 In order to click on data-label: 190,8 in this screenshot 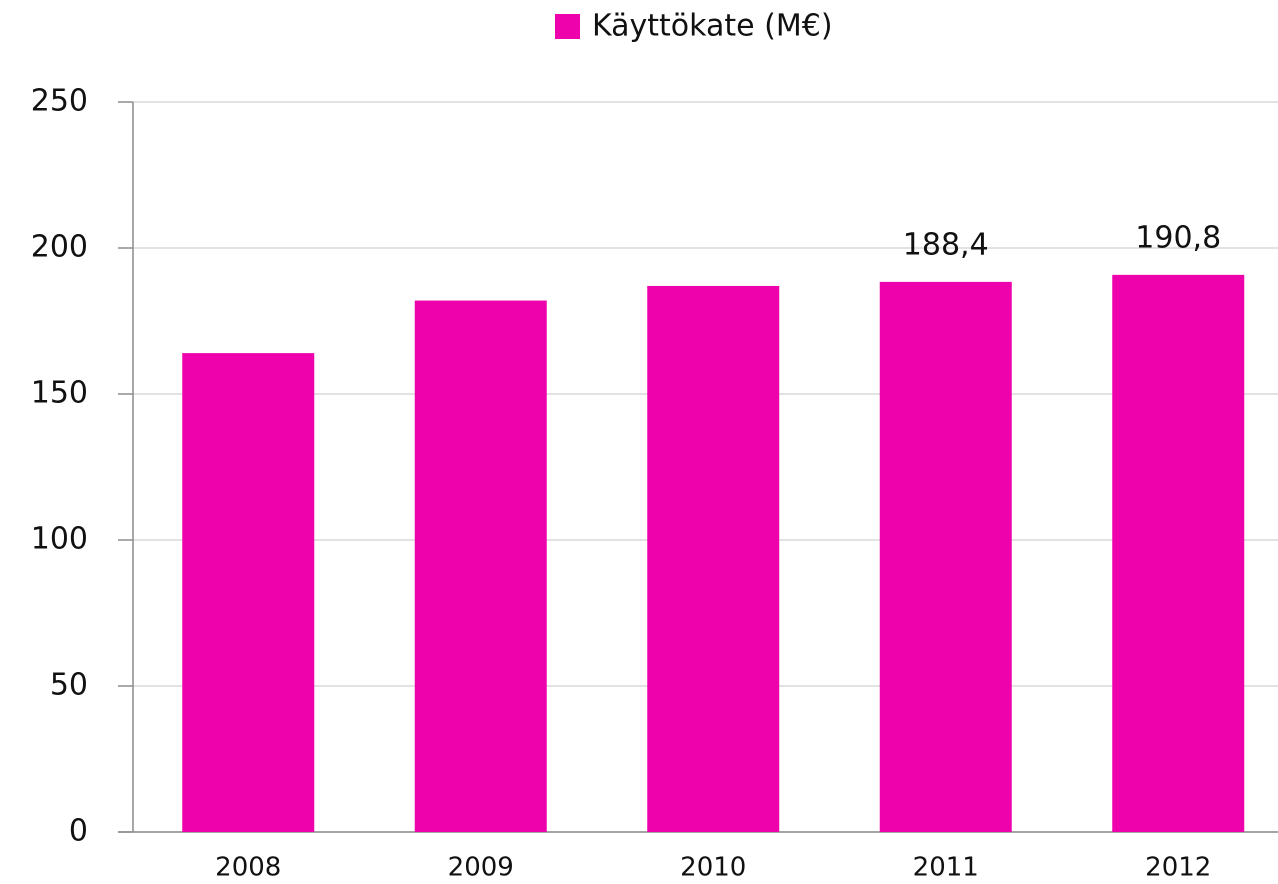, I will do `click(1178, 237)`.